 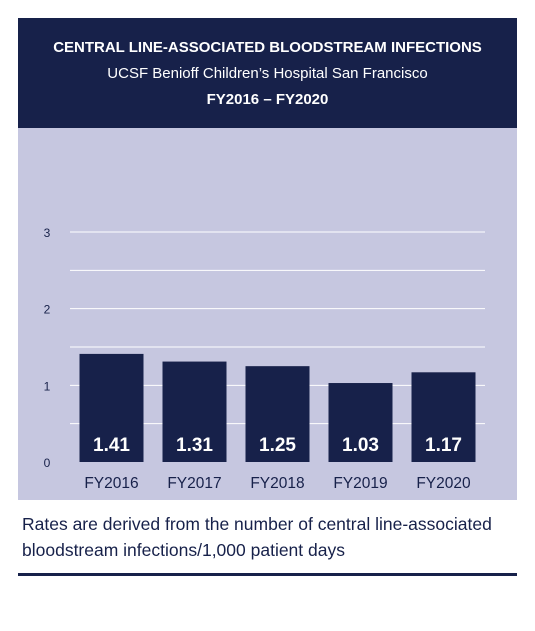 What do you see at coordinates (277, 483) in the screenshot?
I see `x-tick-label: FY2018` at bounding box center [277, 483].